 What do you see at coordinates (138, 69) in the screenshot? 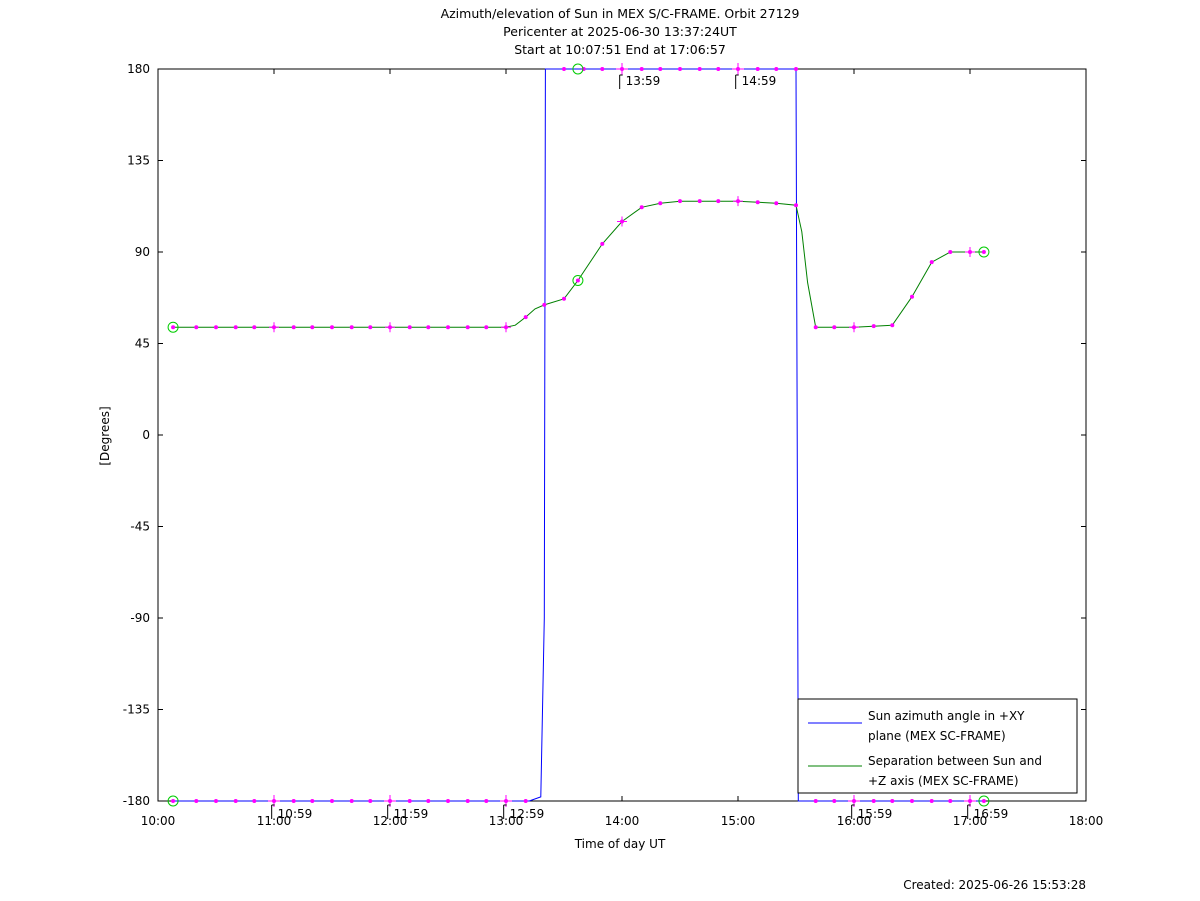
I see `y-tick-label: 180` at bounding box center [138, 69].